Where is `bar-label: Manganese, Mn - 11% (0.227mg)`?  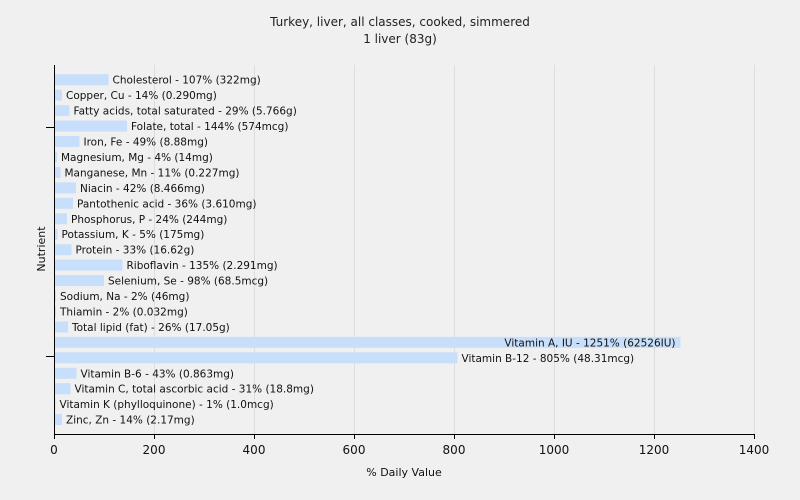
bar-label: Manganese, Mn - 11% (0.227mg) is located at coordinates (152, 173).